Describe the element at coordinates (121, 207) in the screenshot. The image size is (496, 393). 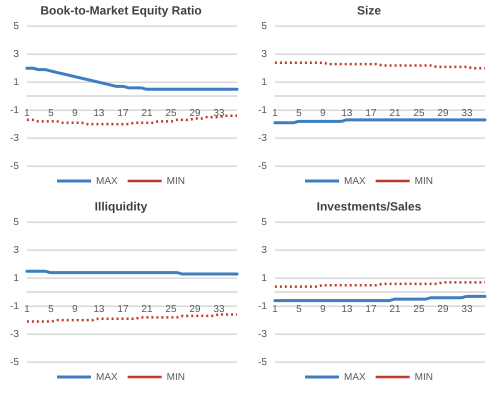
I see `chart-title: Illiquidity` at that location.